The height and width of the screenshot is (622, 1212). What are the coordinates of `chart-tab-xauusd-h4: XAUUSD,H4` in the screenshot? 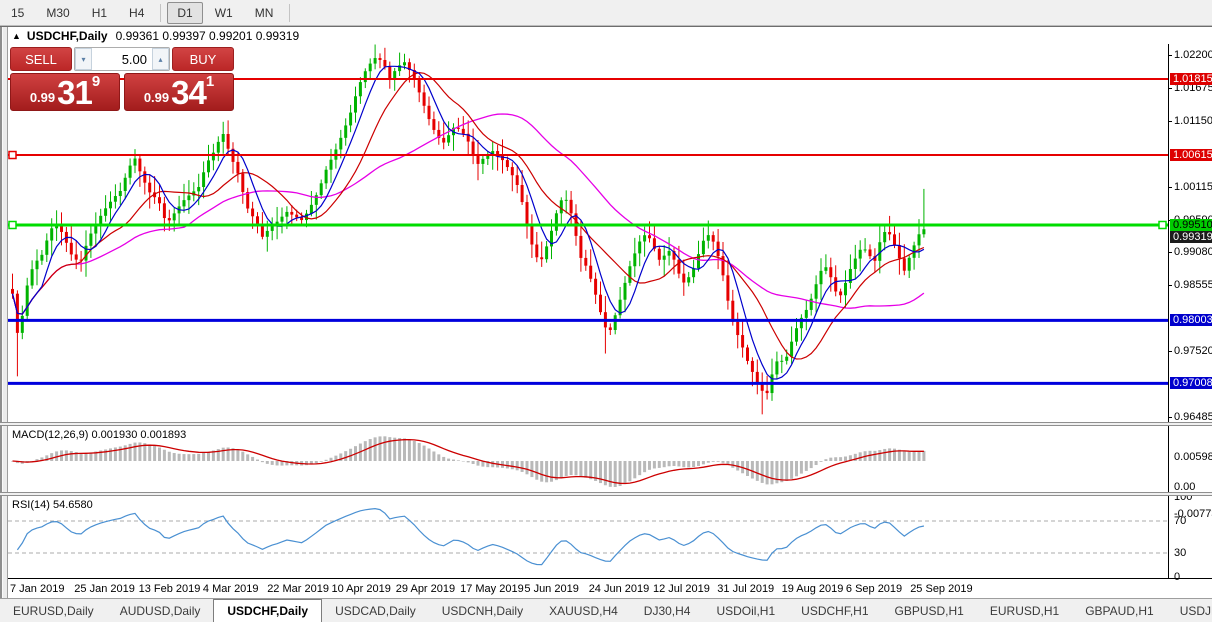 It's located at (583, 610).